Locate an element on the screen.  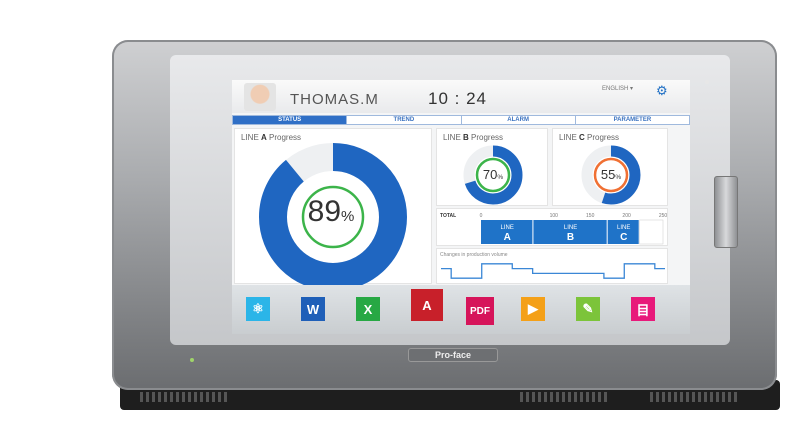
pencil-icon: ✎ is located at coordinates (588, 309).